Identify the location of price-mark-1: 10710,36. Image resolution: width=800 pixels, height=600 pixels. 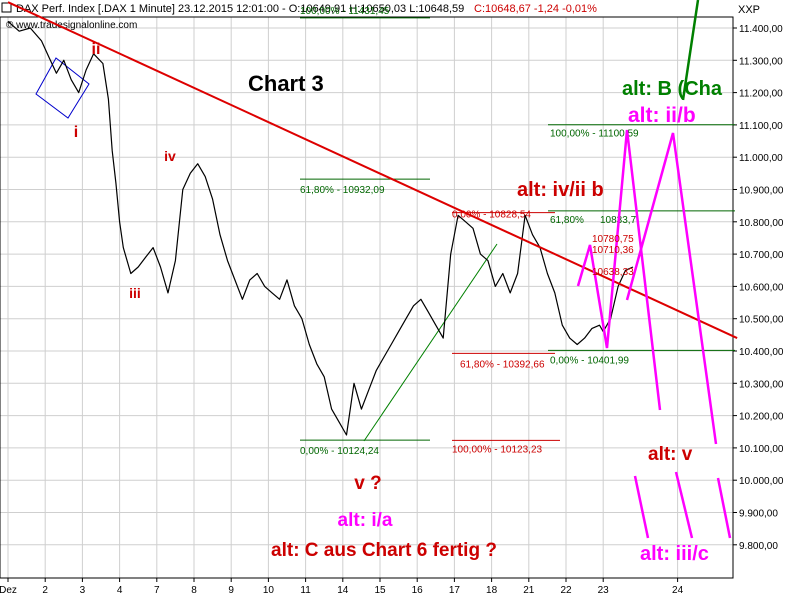
(613, 250).